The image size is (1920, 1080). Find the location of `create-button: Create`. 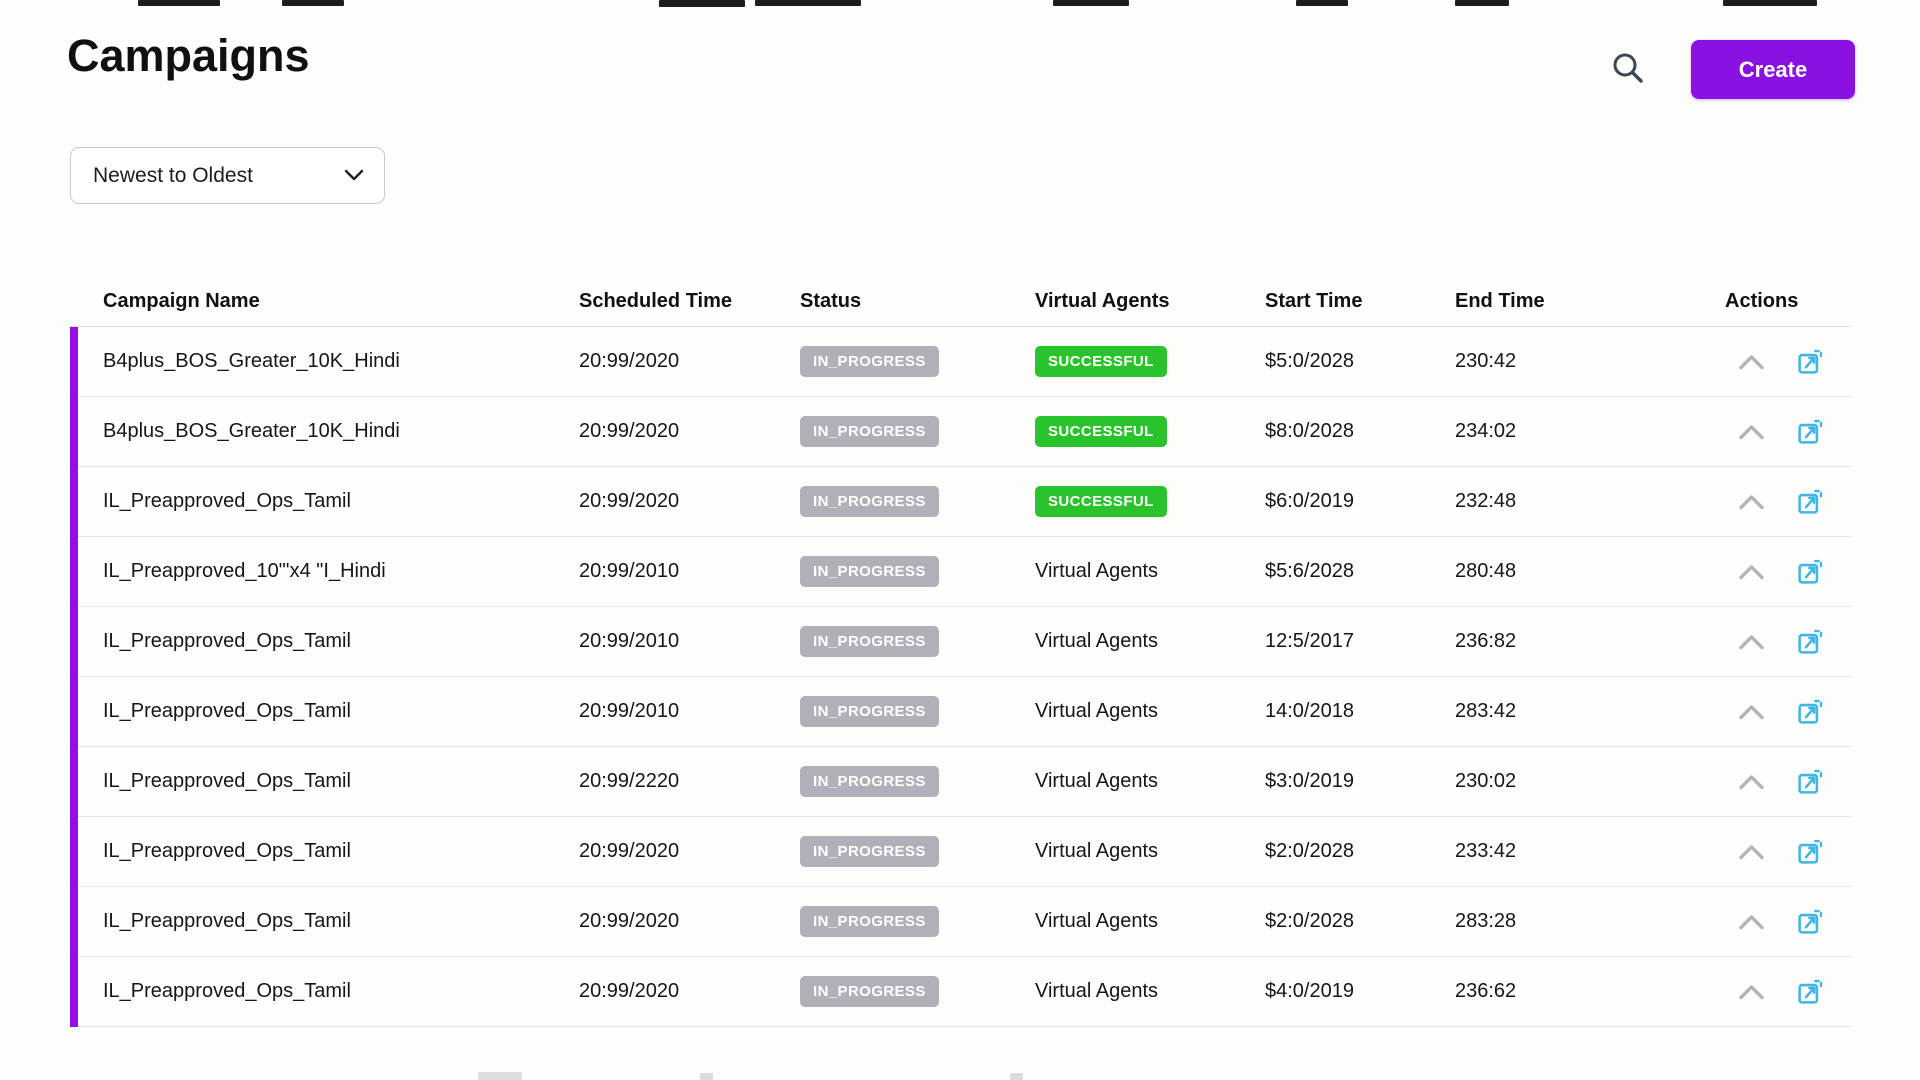

create-button: Create is located at coordinates (1773, 69).